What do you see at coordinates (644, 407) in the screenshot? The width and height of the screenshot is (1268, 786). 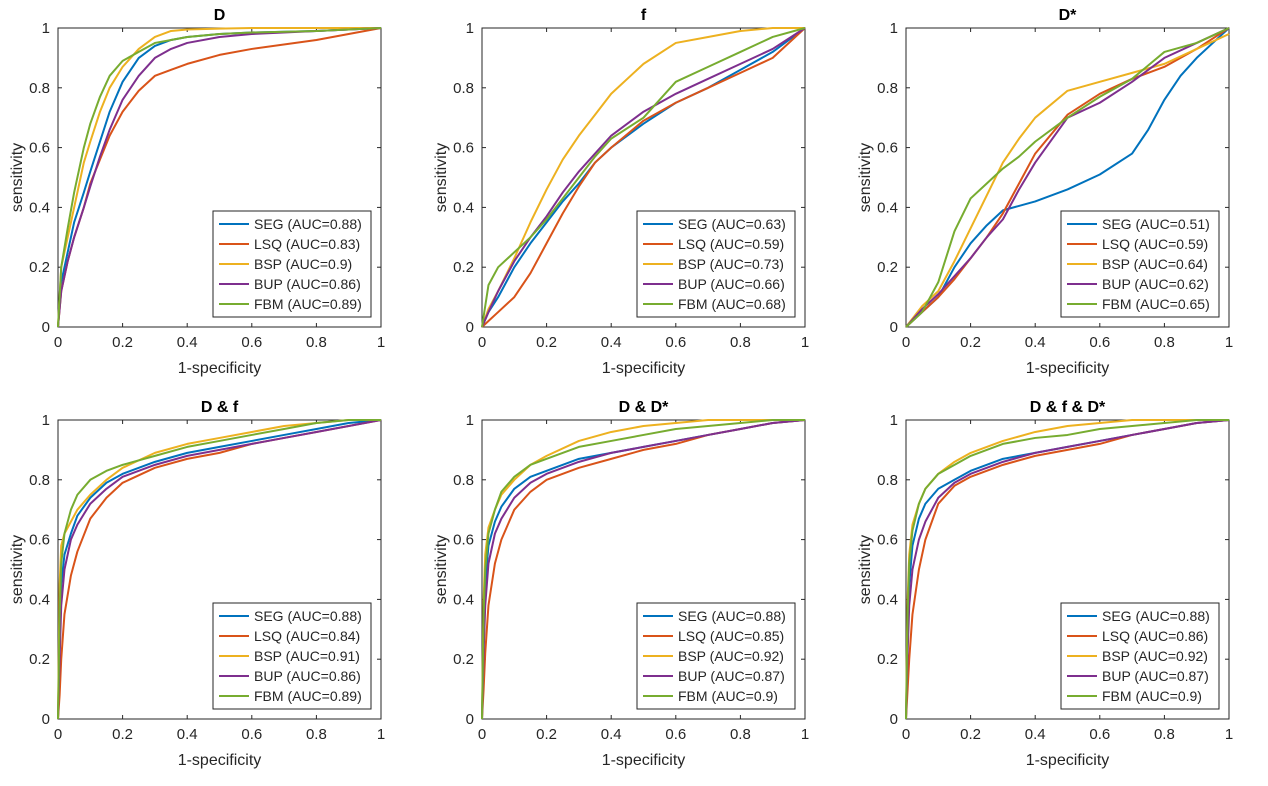 I see `chart-title: D & D*` at bounding box center [644, 407].